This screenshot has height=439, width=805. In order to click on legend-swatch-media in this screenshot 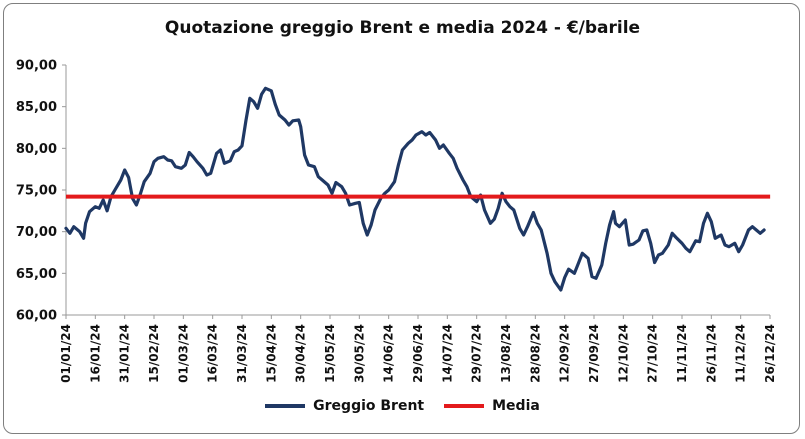, I will do `click(464, 406)`.